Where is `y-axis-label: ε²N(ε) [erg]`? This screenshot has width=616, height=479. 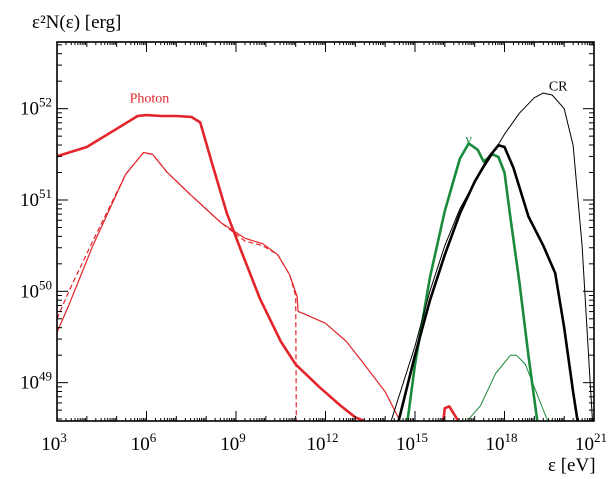 y-axis-label: ε²N(ε) [erg] is located at coordinates (76, 22).